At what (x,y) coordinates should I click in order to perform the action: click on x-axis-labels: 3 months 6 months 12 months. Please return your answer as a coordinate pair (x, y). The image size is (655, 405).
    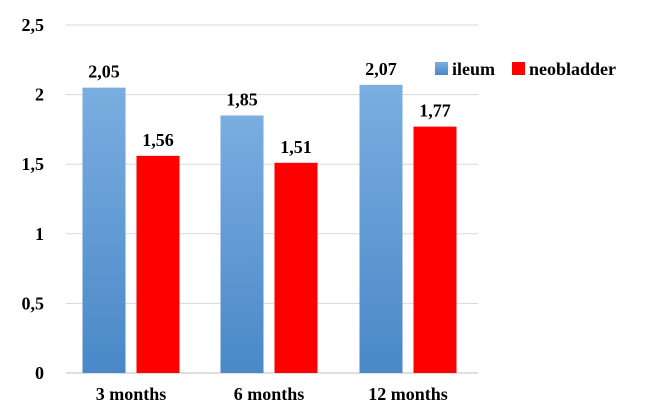
    Looking at the image, I should click on (272, 394).